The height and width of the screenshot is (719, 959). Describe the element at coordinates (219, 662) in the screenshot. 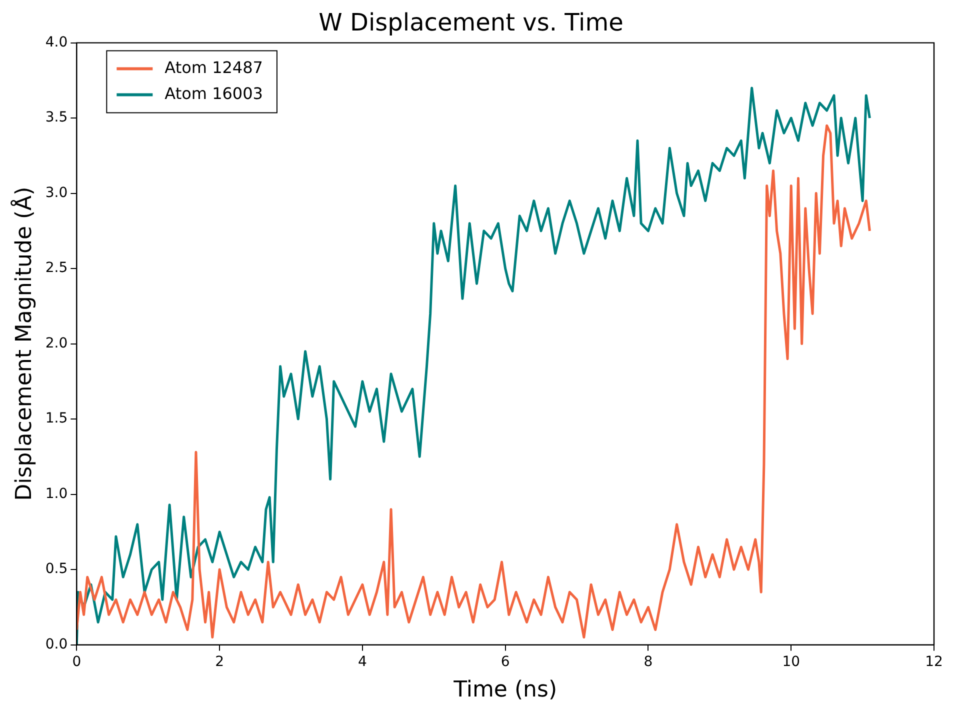

I see `x-tick-label: 2` at that location.